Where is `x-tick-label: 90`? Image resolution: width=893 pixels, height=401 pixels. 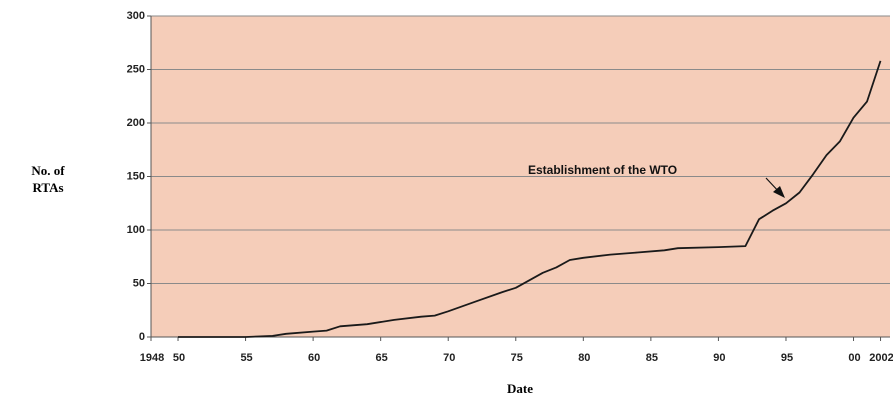 x-tick-label: 90 is located at coordinates (719, 358).